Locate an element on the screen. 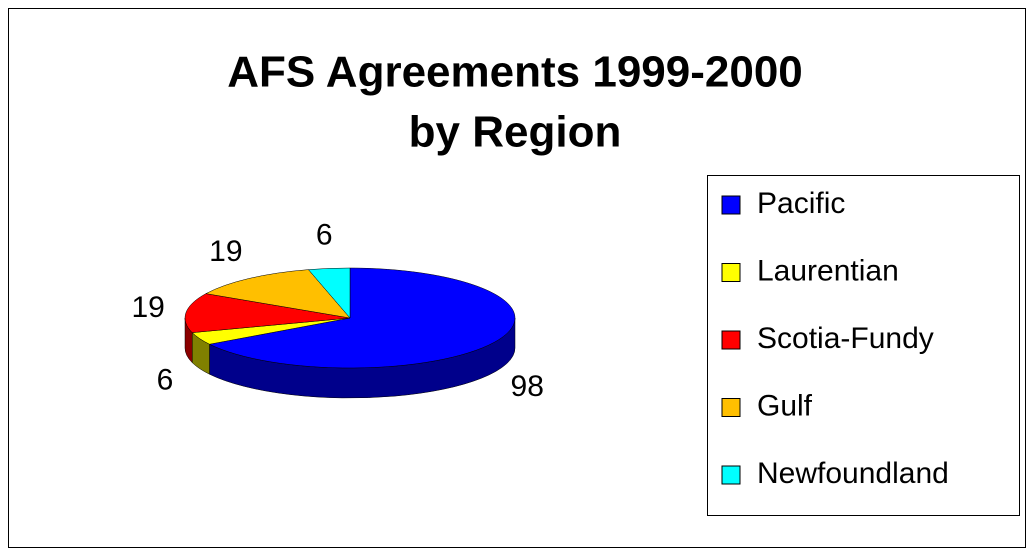  legend-label: Gulf is located at coordinates (785, 405).